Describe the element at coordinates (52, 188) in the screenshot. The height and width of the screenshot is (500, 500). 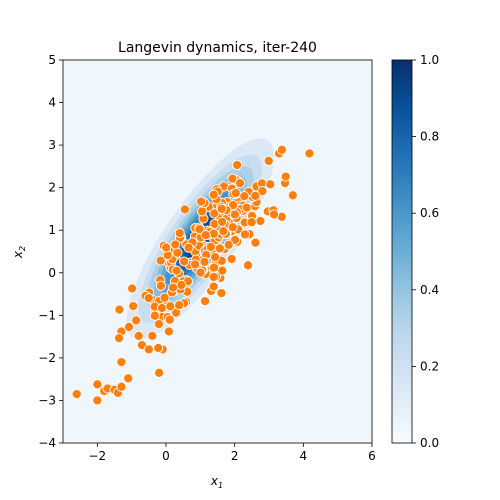
I see `y-tick-label: 2` at that location.